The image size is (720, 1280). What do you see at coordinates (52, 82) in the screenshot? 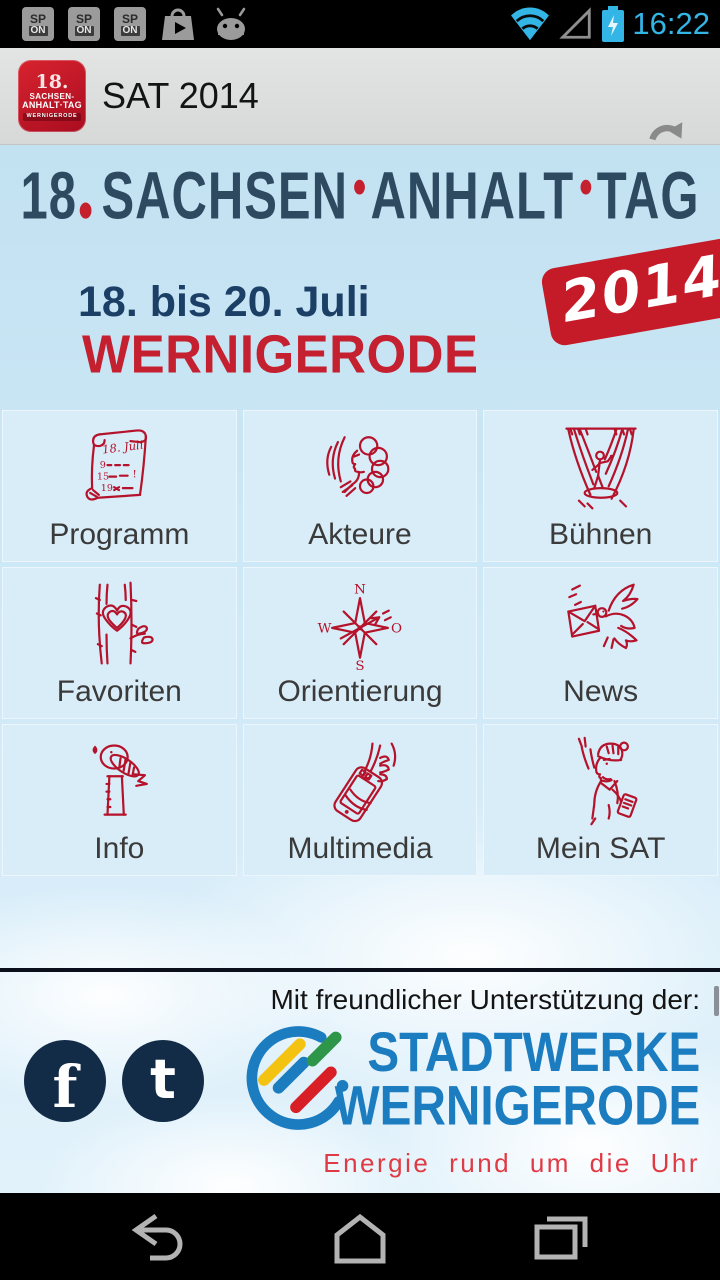
I see `app-icon-number: 18.` at bounding box center [52, 82].